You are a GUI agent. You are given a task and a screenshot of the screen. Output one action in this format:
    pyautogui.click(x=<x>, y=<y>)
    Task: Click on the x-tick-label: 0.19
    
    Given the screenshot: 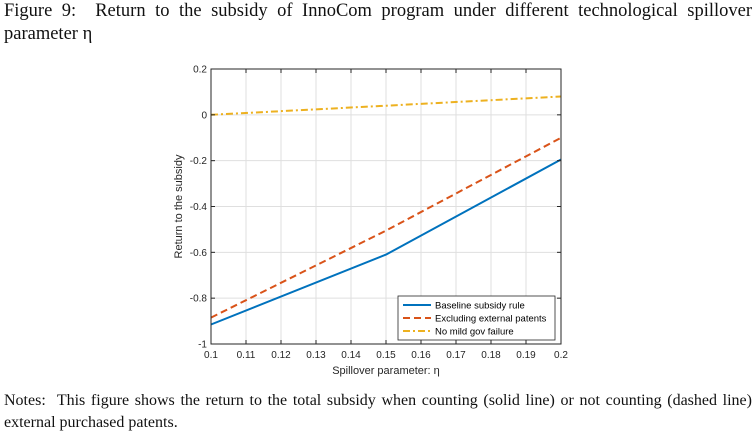 What is the action you would take?
    pyautogui.click(x=526, y=355)
    